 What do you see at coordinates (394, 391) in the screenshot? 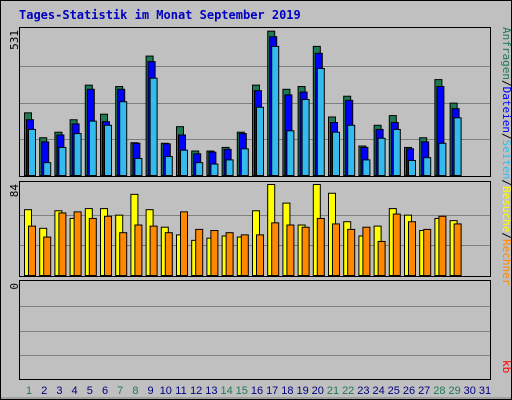
I see `day-label: 25` at bounding box center [394, 391].